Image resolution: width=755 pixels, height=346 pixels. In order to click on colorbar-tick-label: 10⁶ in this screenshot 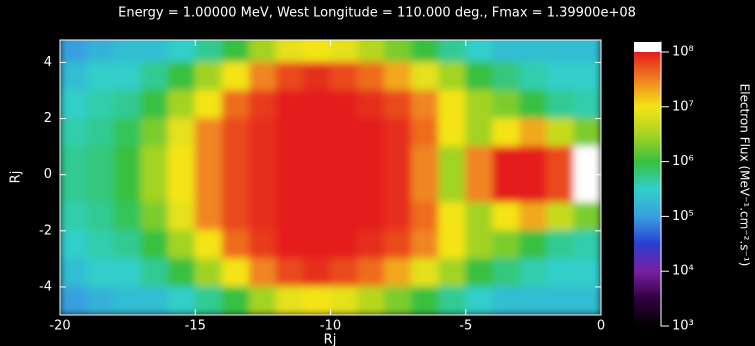, I will do `click(683, 161)`.